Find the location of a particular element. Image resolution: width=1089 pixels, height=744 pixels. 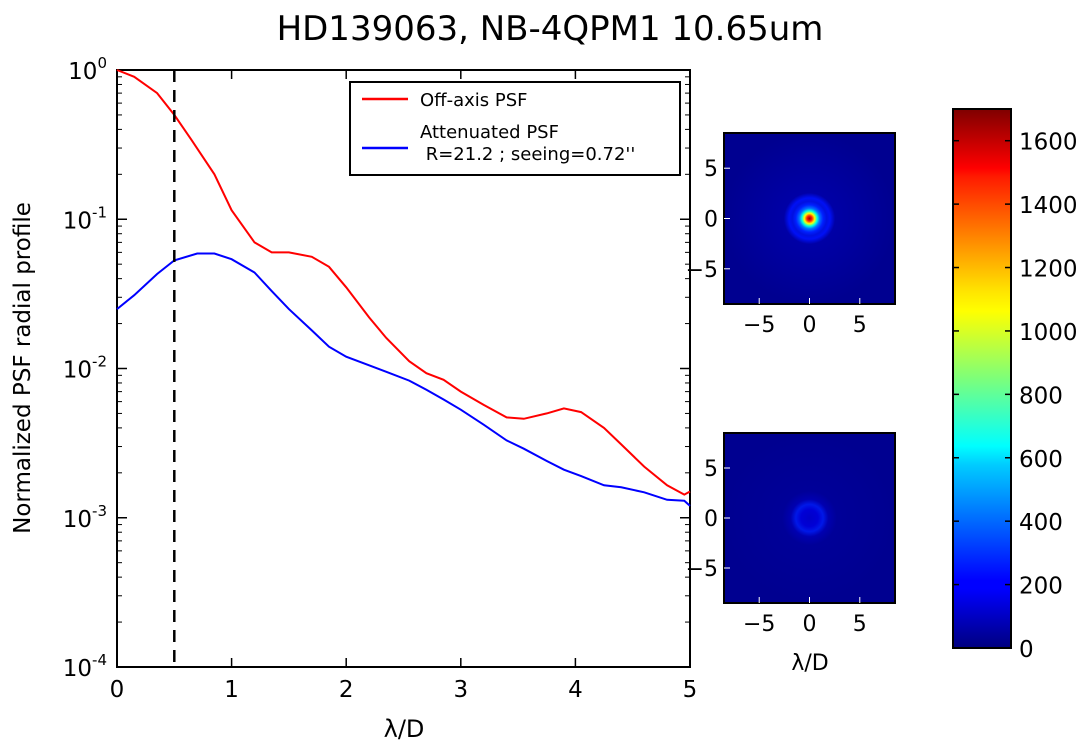

colorbar-tick-label: 0 is located at coordinates (1026, 650).